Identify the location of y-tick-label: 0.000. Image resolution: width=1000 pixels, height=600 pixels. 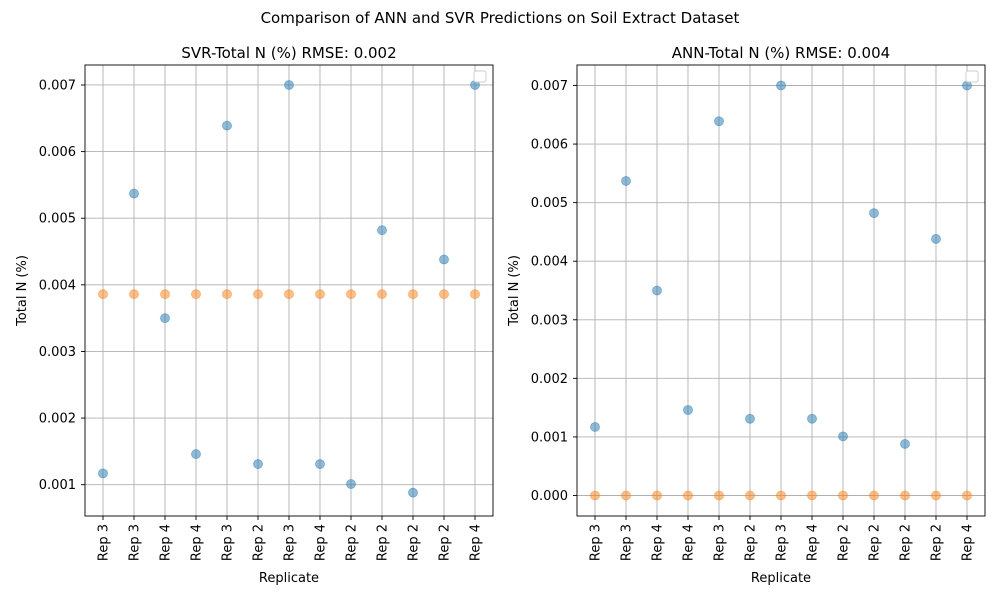
(549, 496).